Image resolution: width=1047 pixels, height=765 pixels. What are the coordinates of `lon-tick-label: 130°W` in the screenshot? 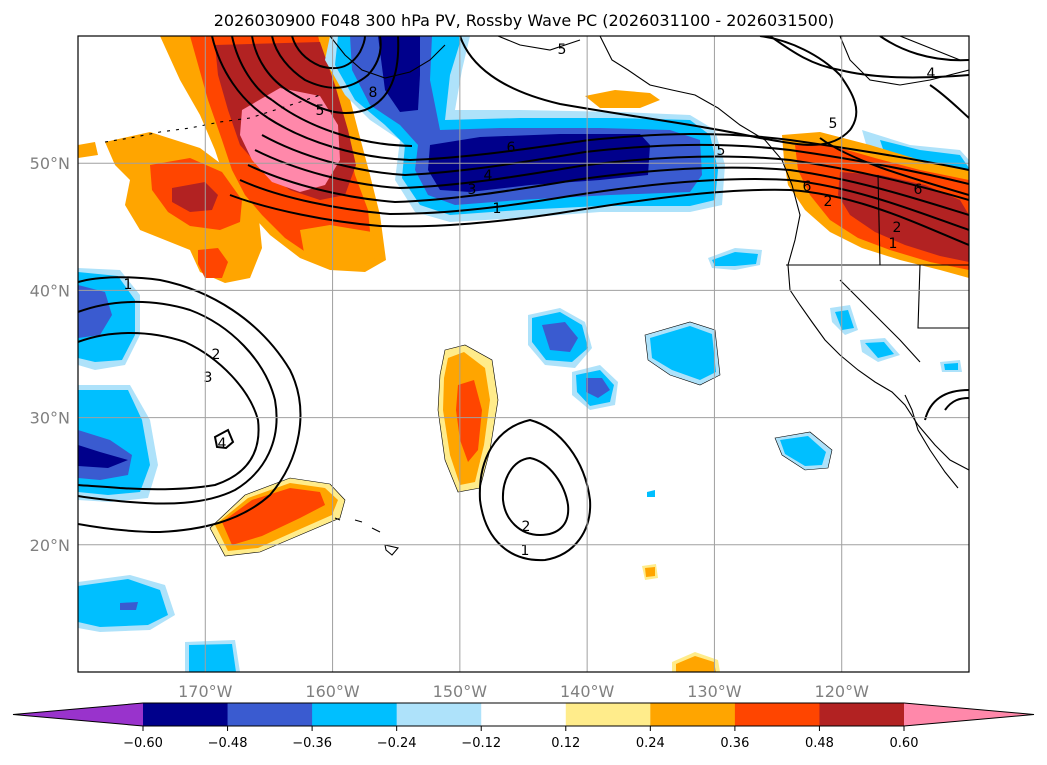 It's located at (714, 691).